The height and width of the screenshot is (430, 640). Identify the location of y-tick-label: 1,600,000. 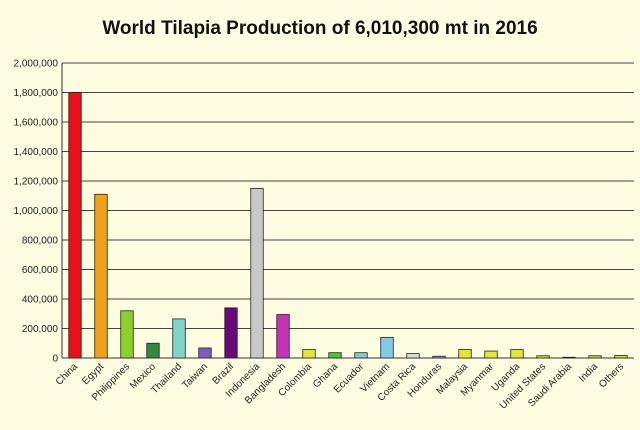
(36, 123).